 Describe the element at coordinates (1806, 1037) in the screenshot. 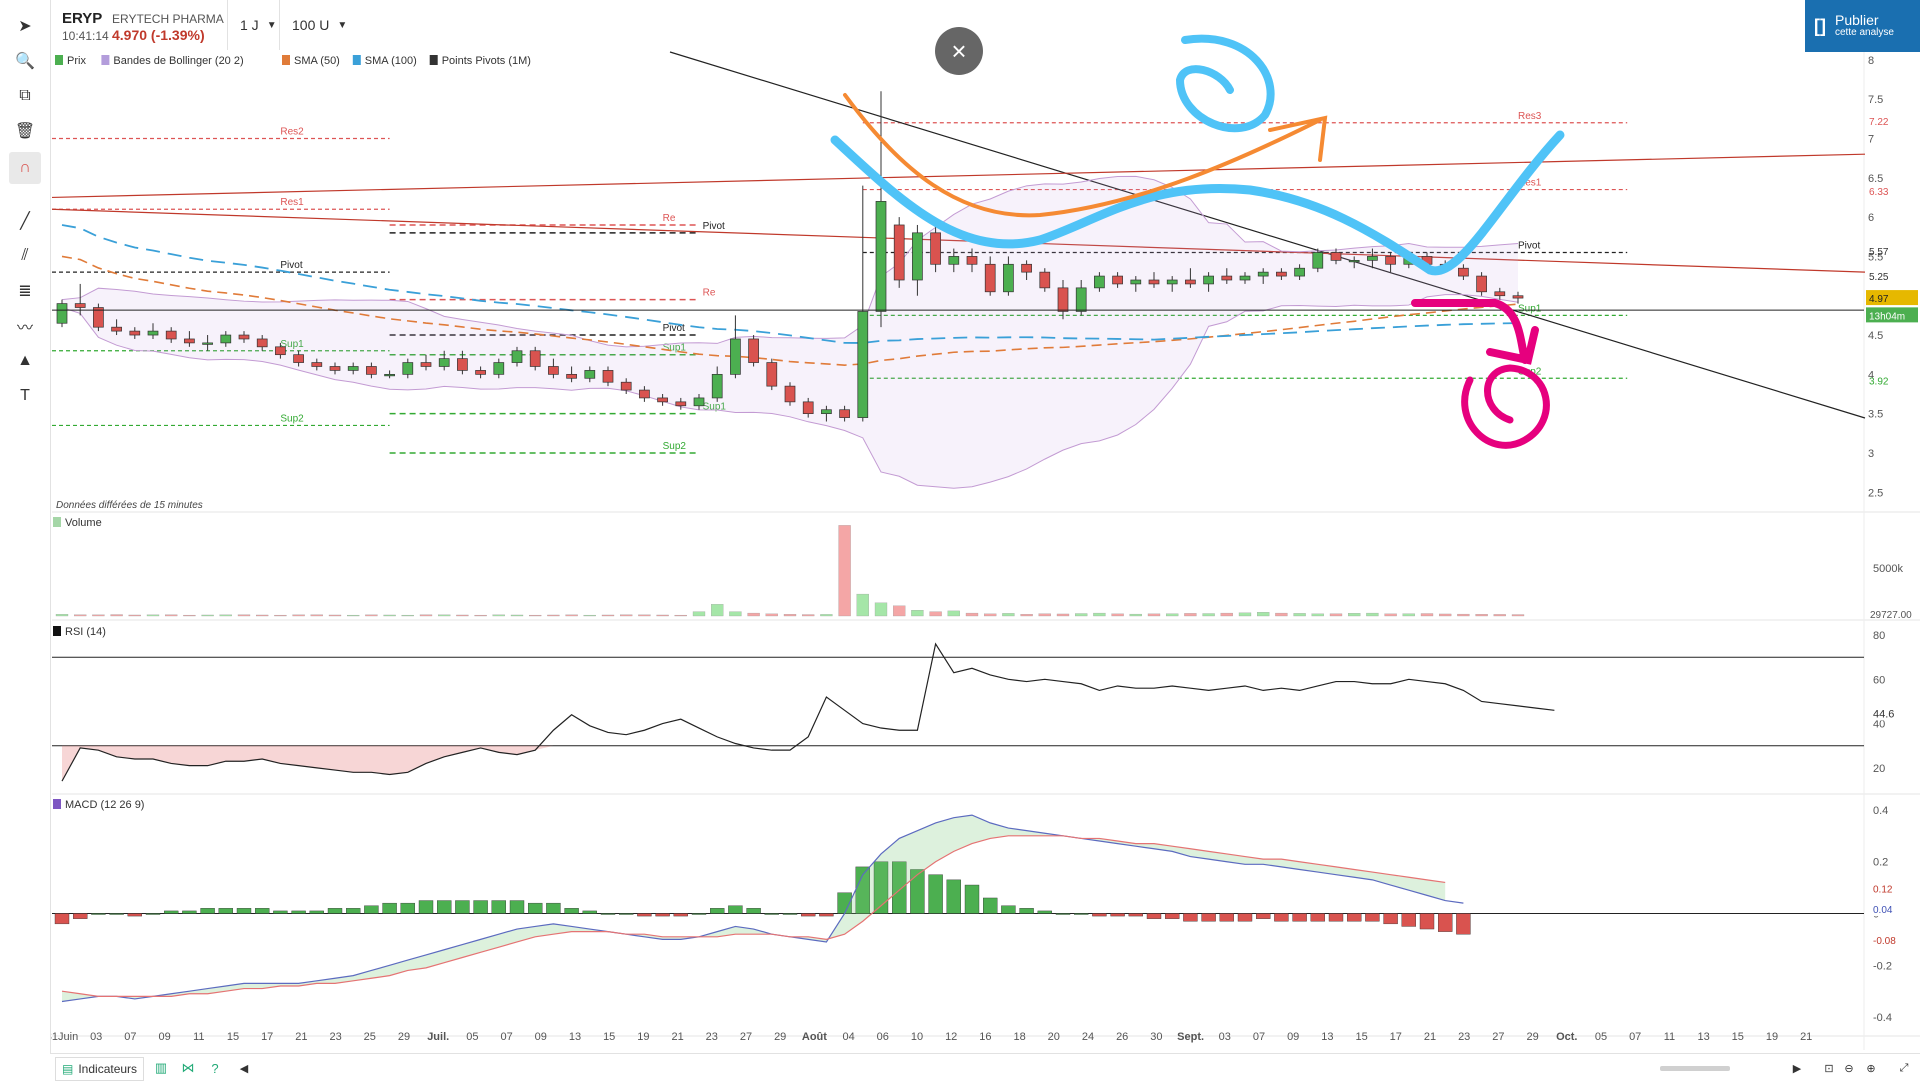

I see `x-axis-label: 21` at that location.